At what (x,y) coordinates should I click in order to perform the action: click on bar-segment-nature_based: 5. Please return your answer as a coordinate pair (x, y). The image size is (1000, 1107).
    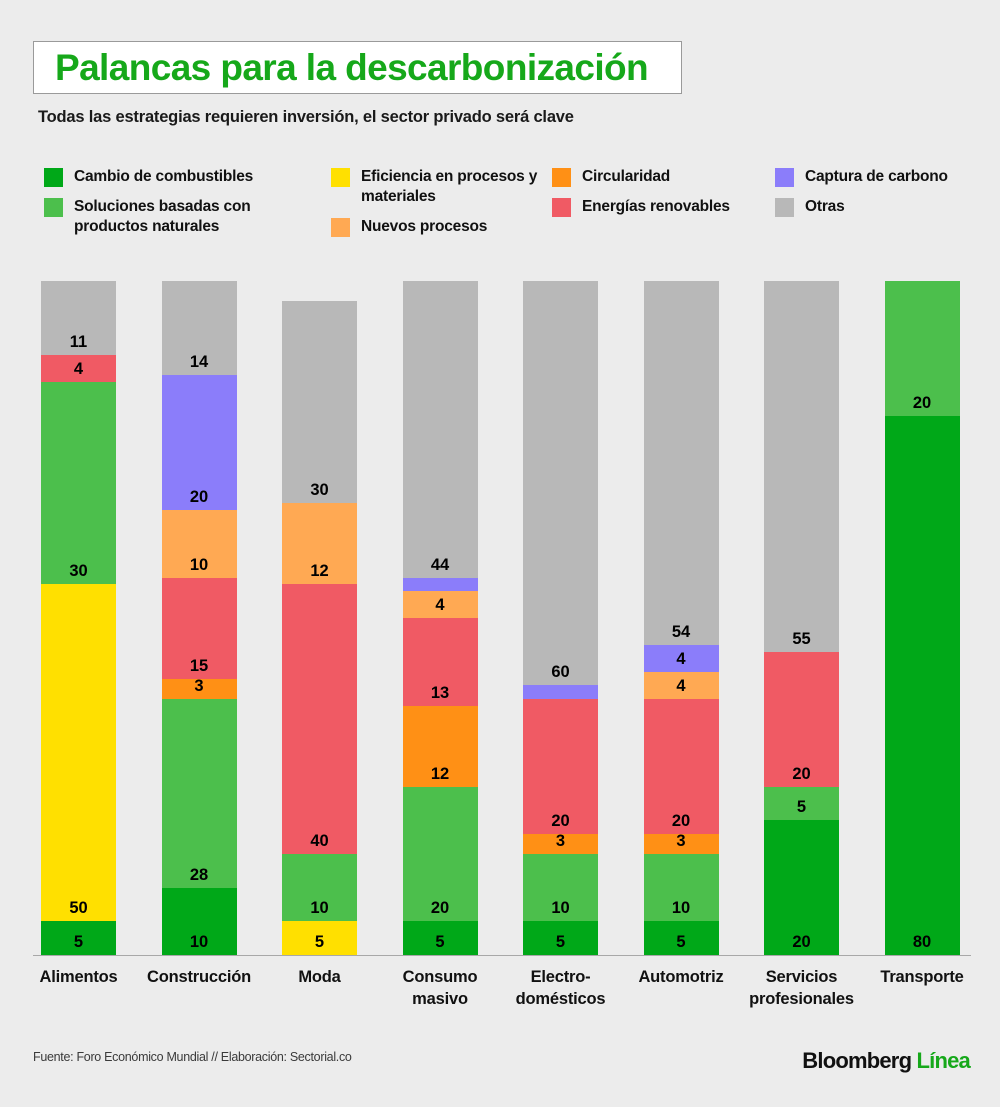
    Looking at the image, I should click on (801, 803).